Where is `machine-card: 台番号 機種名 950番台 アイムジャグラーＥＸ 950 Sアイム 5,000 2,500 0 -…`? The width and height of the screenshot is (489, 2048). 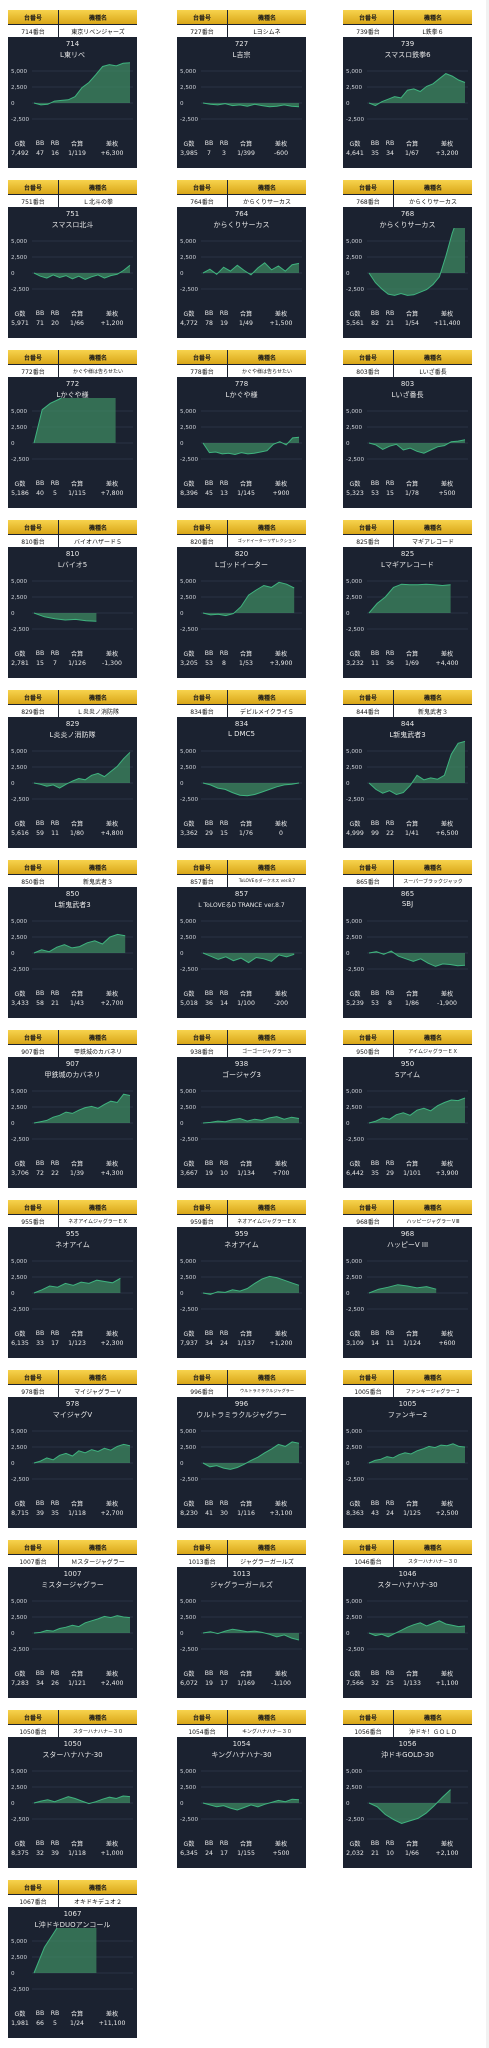
machine-card: 台番号 機種名 950番台 アイムジャグラーＥＸ 950 Sアイム 5,000 2,500 0 -… is located at coordinates (407, 1109).